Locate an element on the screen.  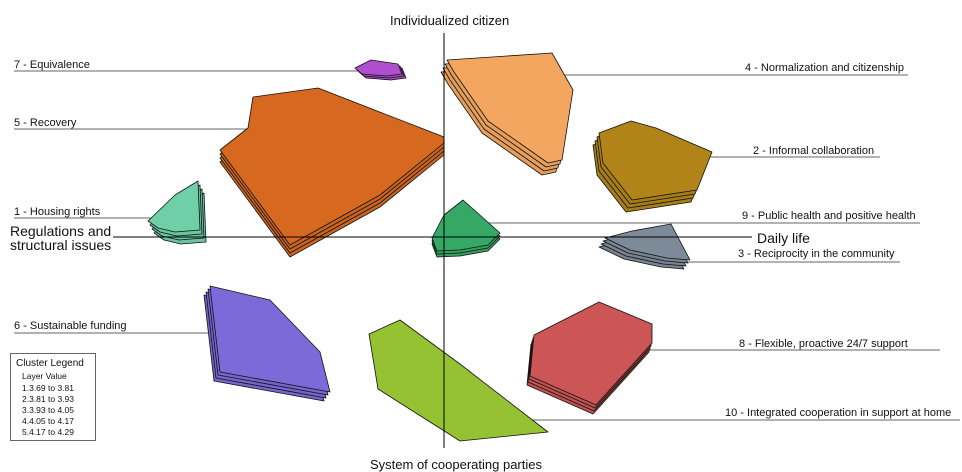
cluster-7-top-layer is located at coordinates (378, 68).